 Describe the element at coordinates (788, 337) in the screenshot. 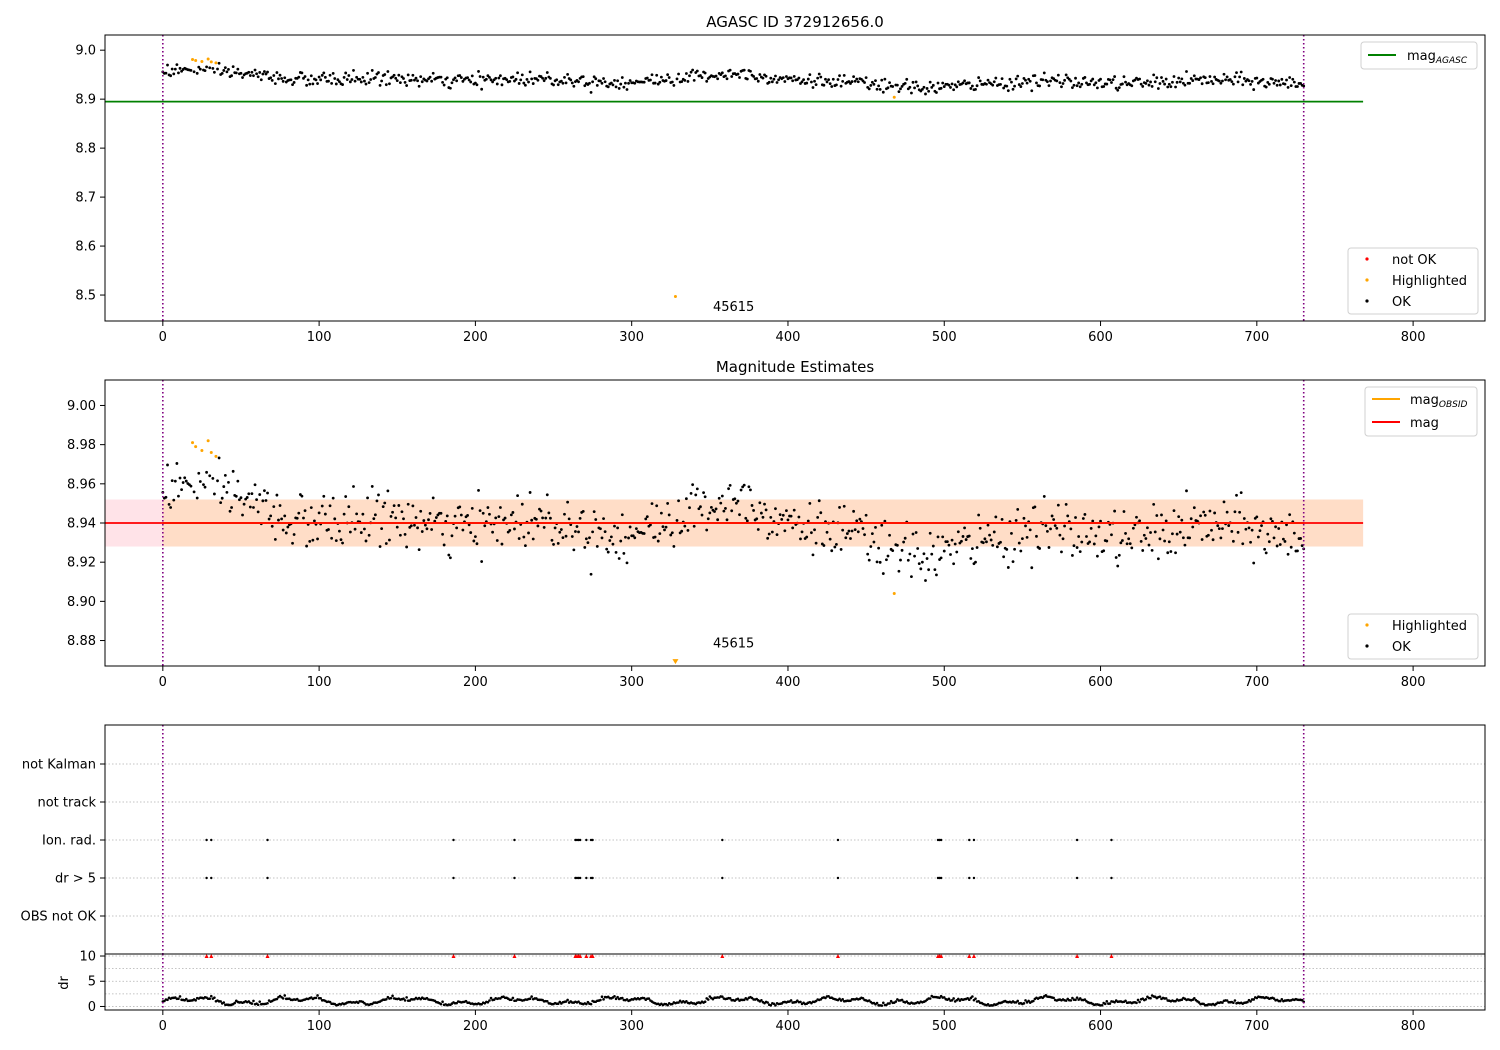

I see `x-tick-label: 400` at that location.